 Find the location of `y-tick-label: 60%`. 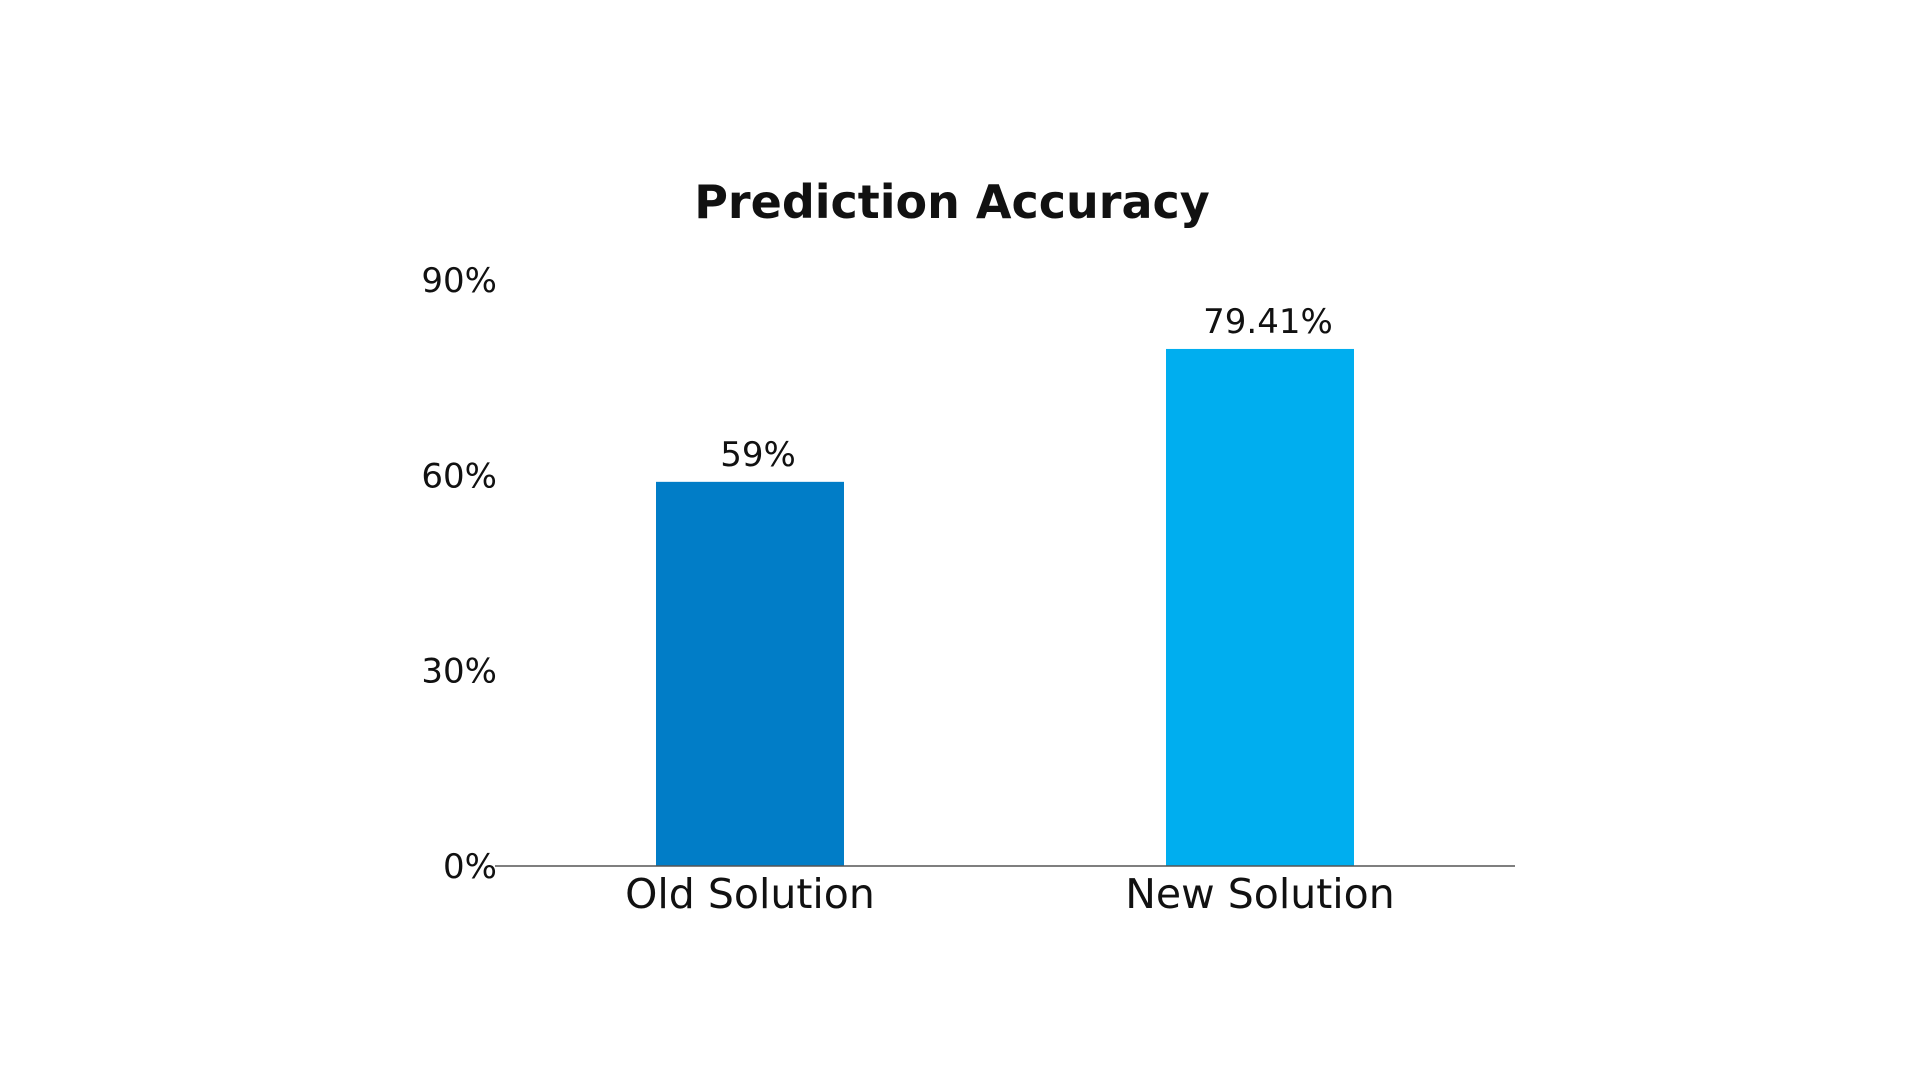

y-tick-label: 60% is located at coordinates (459, 476).